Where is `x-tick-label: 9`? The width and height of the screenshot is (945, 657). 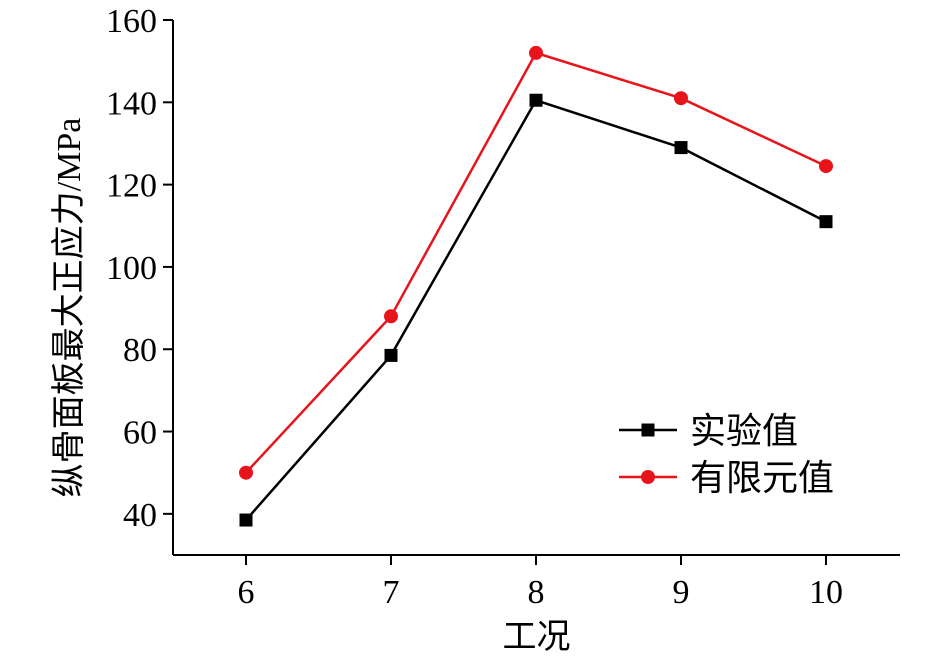 x-tick-label: 9 is located at coordinates (681, 592).